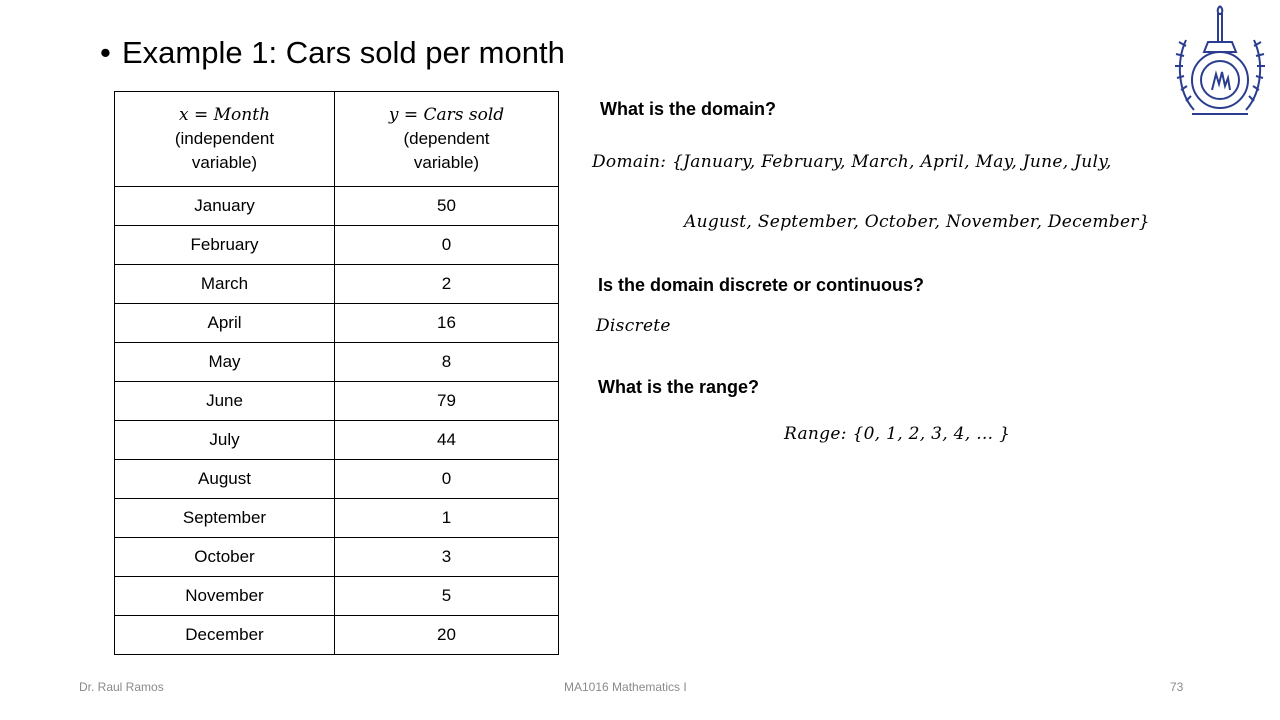  I want to click on domain-question: What is the domain?, so click(688, 109).